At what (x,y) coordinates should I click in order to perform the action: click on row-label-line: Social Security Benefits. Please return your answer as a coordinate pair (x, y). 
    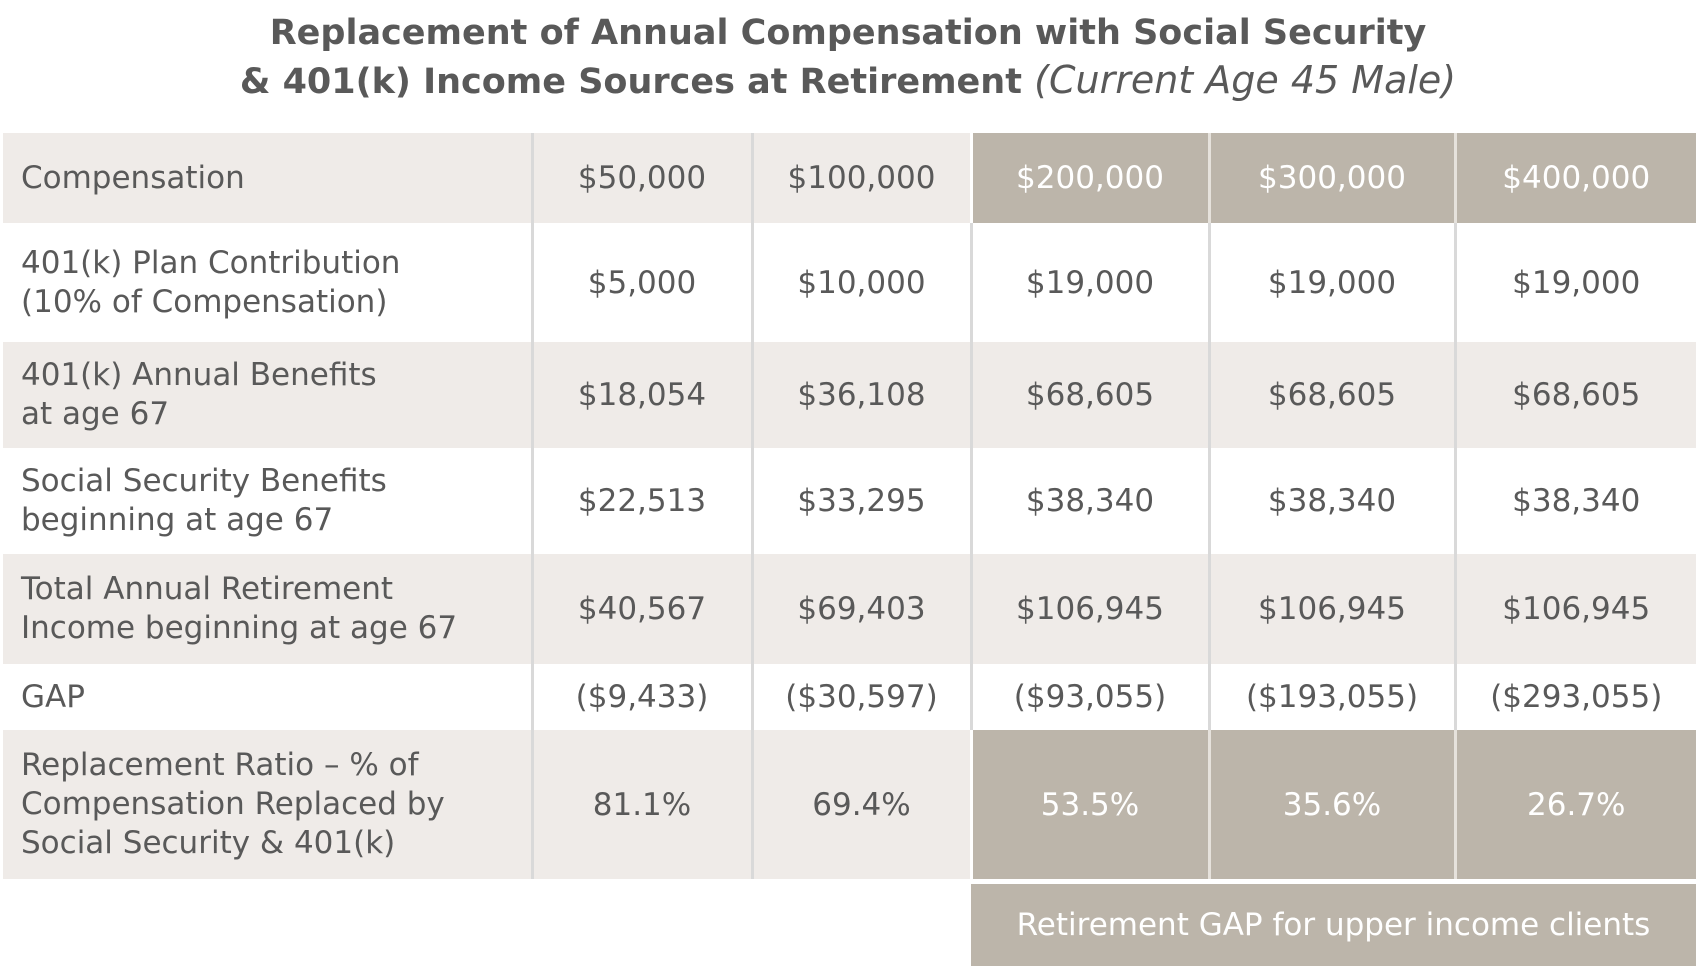
    Looking at the image, I should click on (204, 481).